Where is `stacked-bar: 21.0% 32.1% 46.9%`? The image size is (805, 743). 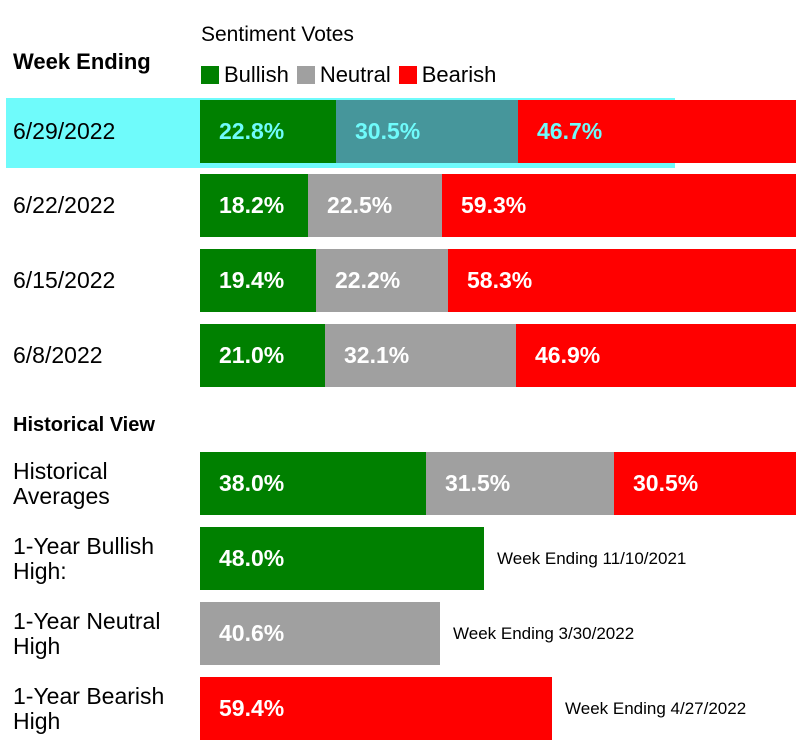 stacked-bar: 21.0% 32.1% 46.9% is located at coordinates (498, 355).